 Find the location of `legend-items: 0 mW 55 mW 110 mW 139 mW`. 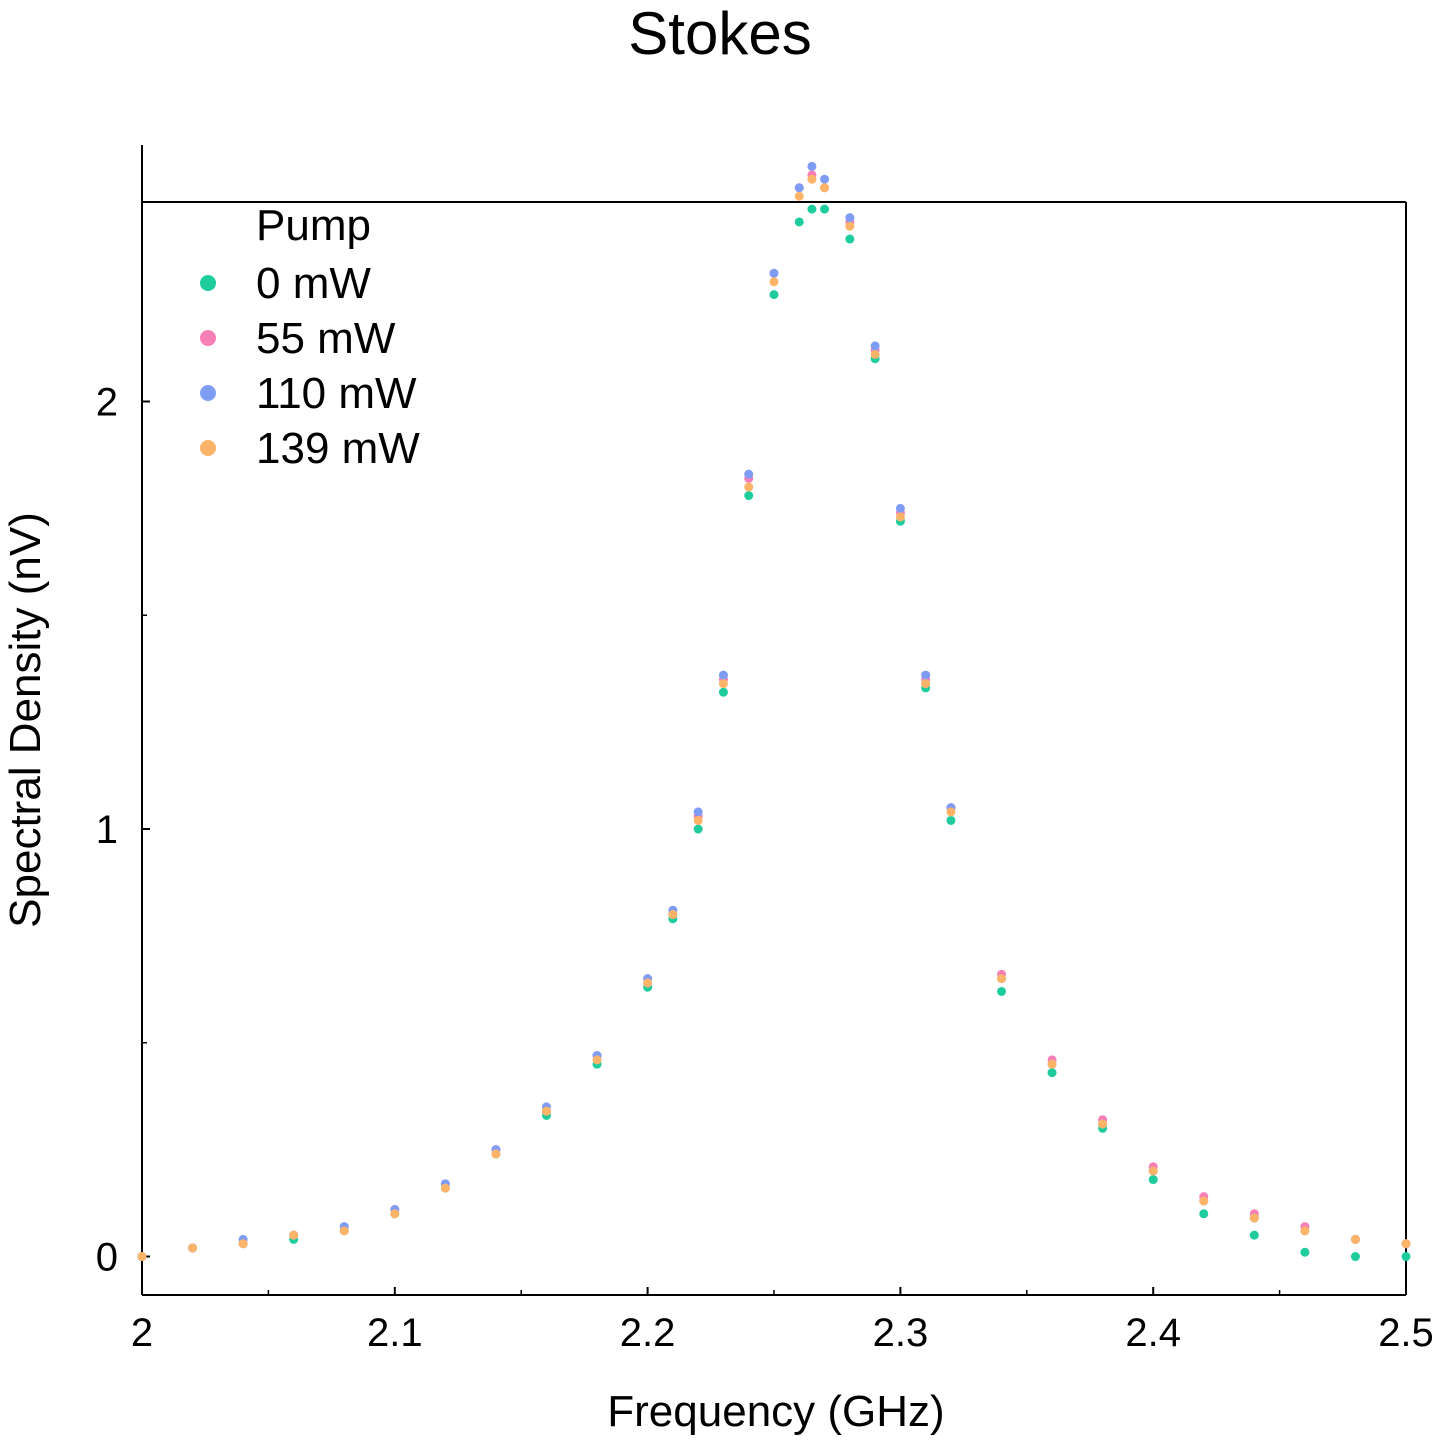

legend-items: 0 mW 55 mW 110 mW 139 mW is located at coordinates (310, 366).